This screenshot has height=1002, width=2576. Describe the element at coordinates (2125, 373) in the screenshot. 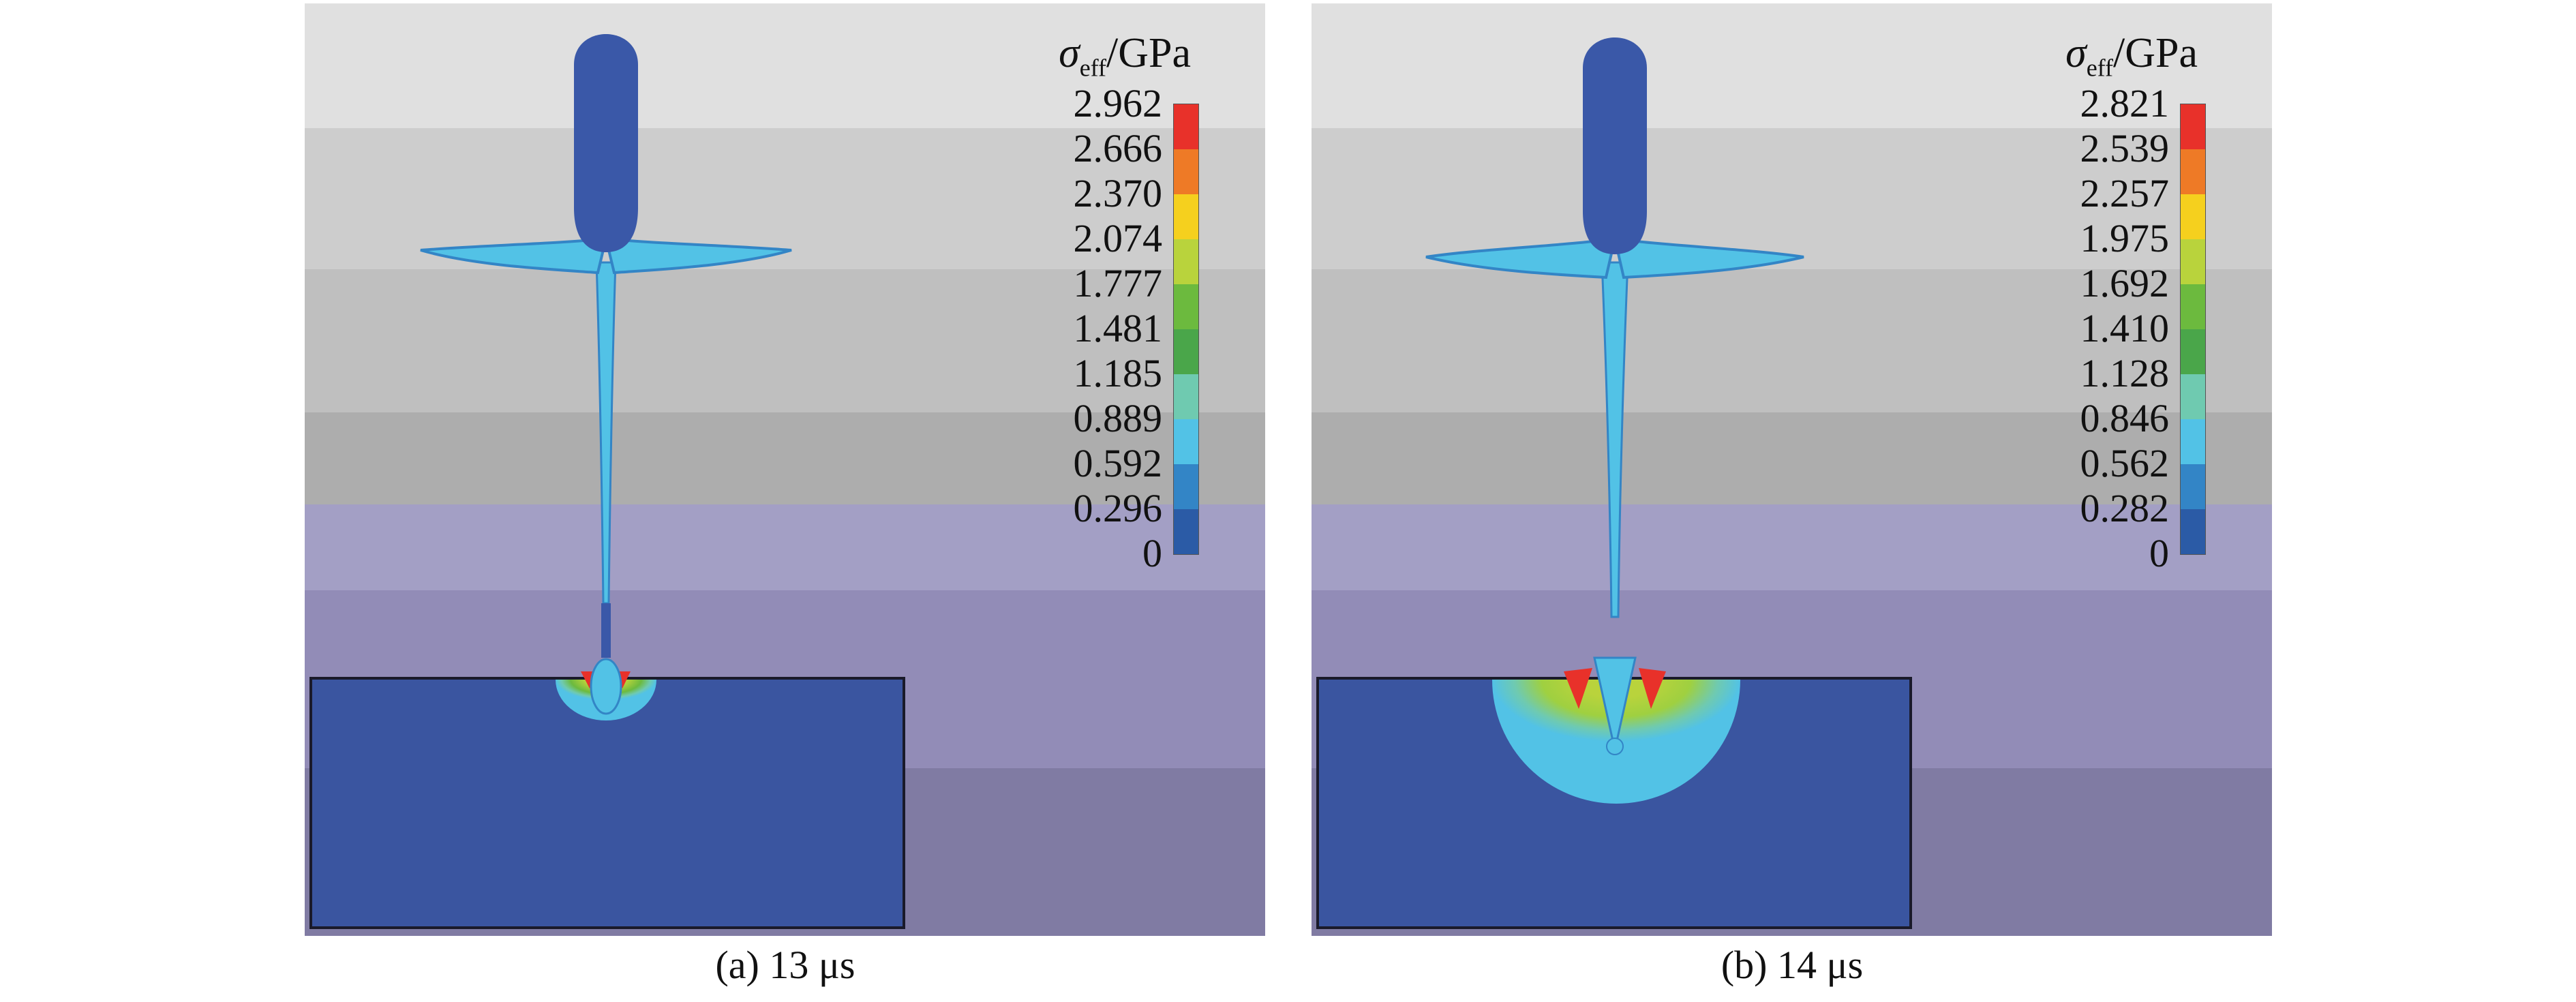

I see `colorbar-tick: 1.128` at that location.